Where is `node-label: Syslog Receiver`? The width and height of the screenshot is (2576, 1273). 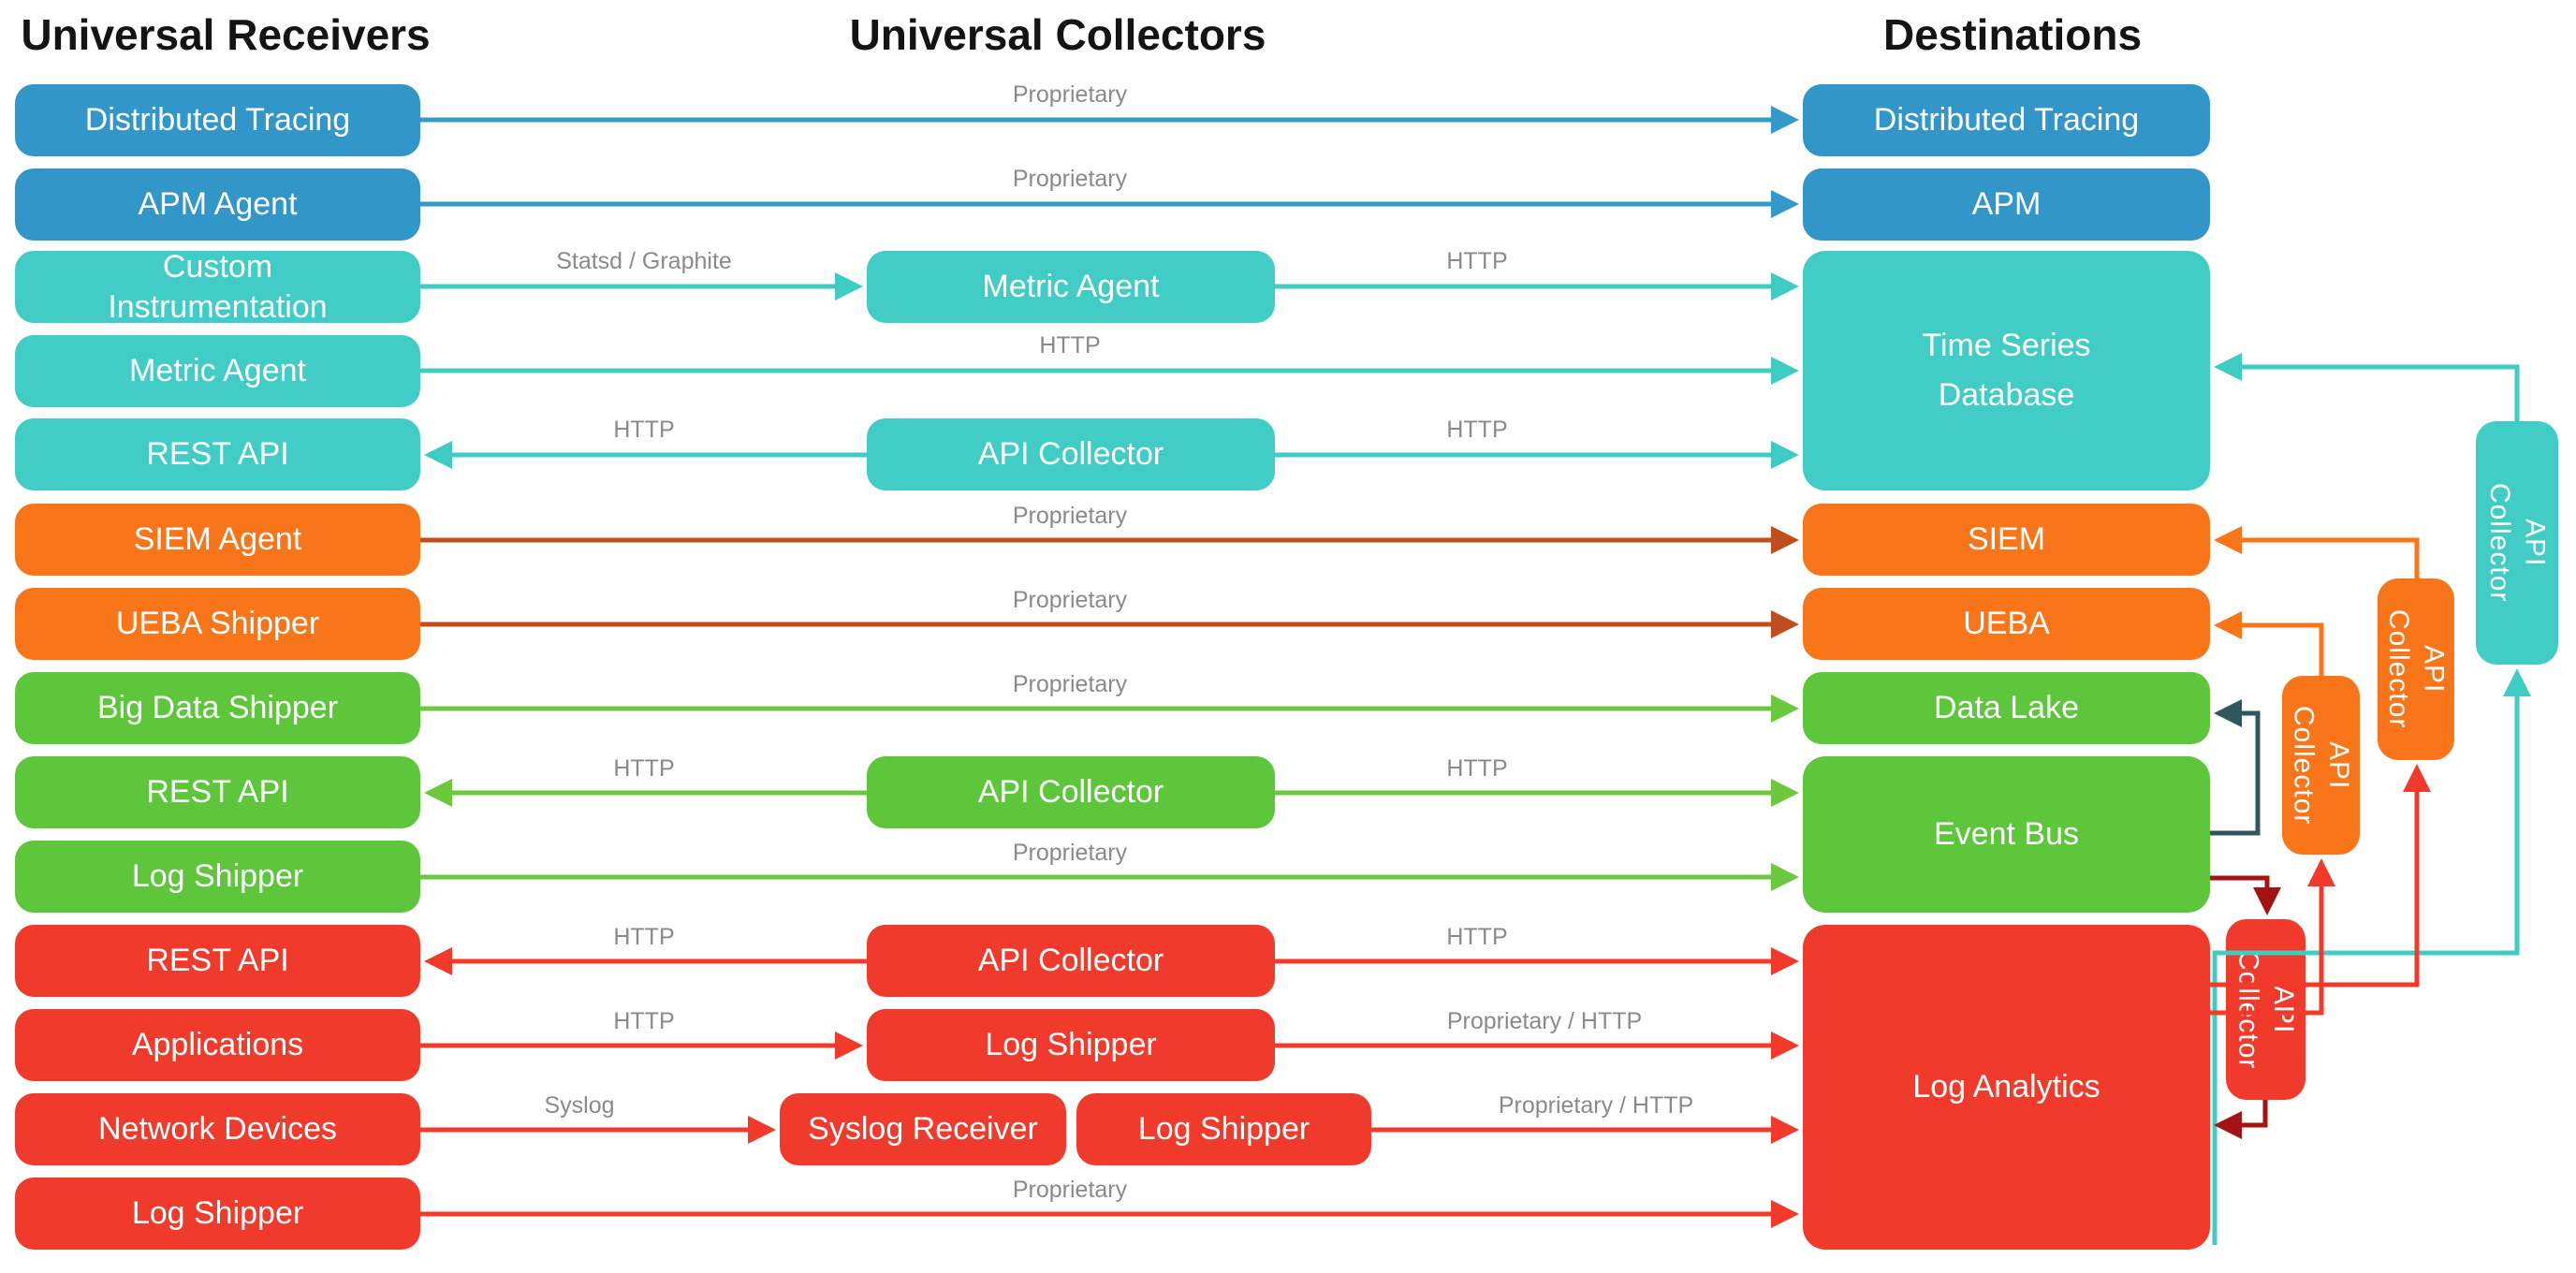
node-label: Syslog Receiver is located at coordinates (923, 1129).